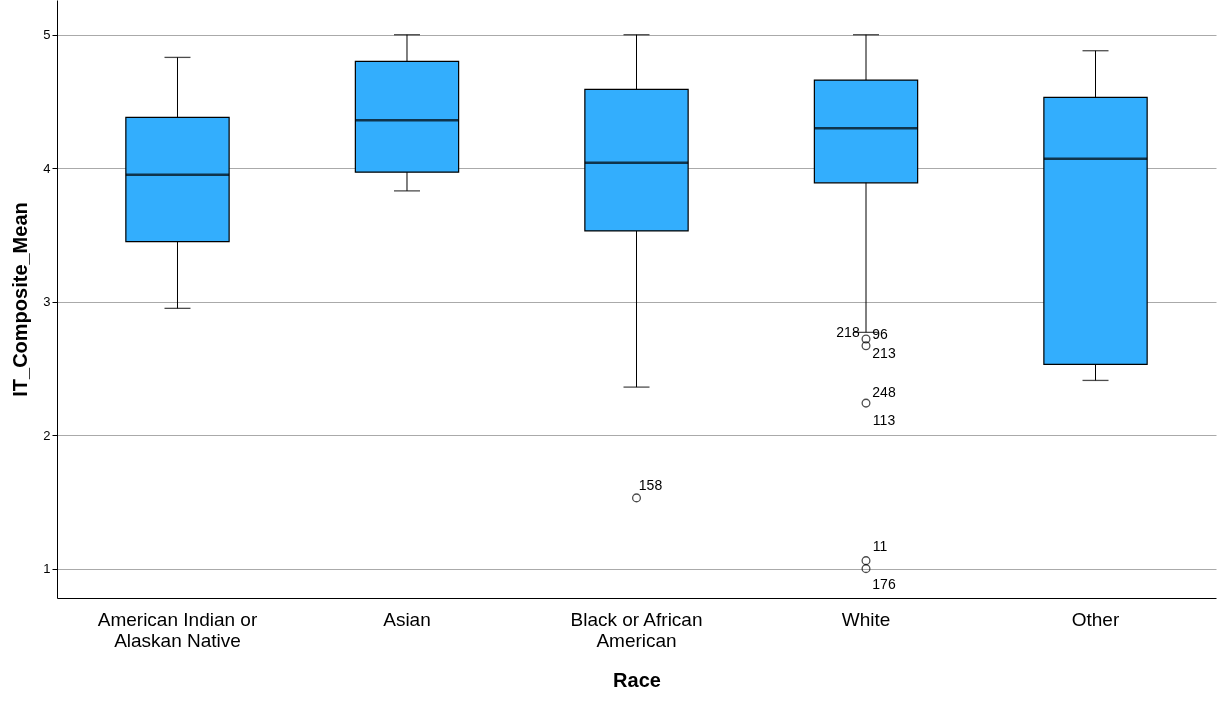 The image size is (1221, 710). Describe the element at coordinates (884, 352) in the screenshot. I see `annotation: 213` at that location.